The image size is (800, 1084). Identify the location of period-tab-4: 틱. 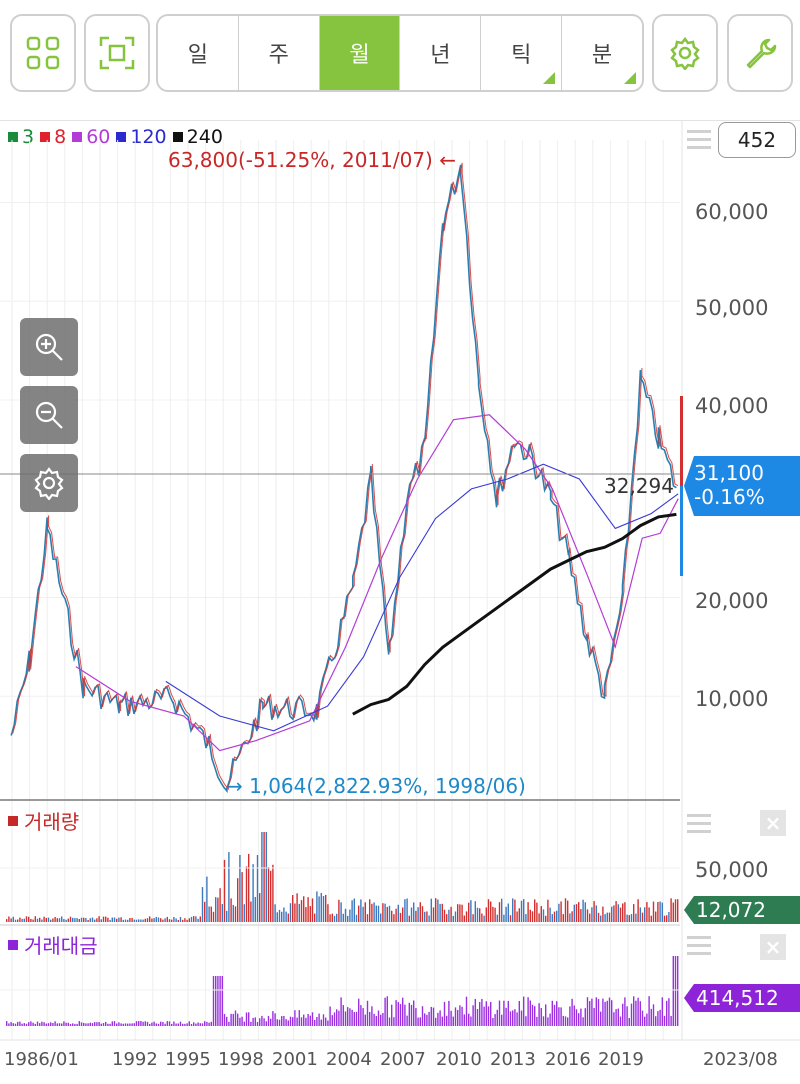
(522, 53).